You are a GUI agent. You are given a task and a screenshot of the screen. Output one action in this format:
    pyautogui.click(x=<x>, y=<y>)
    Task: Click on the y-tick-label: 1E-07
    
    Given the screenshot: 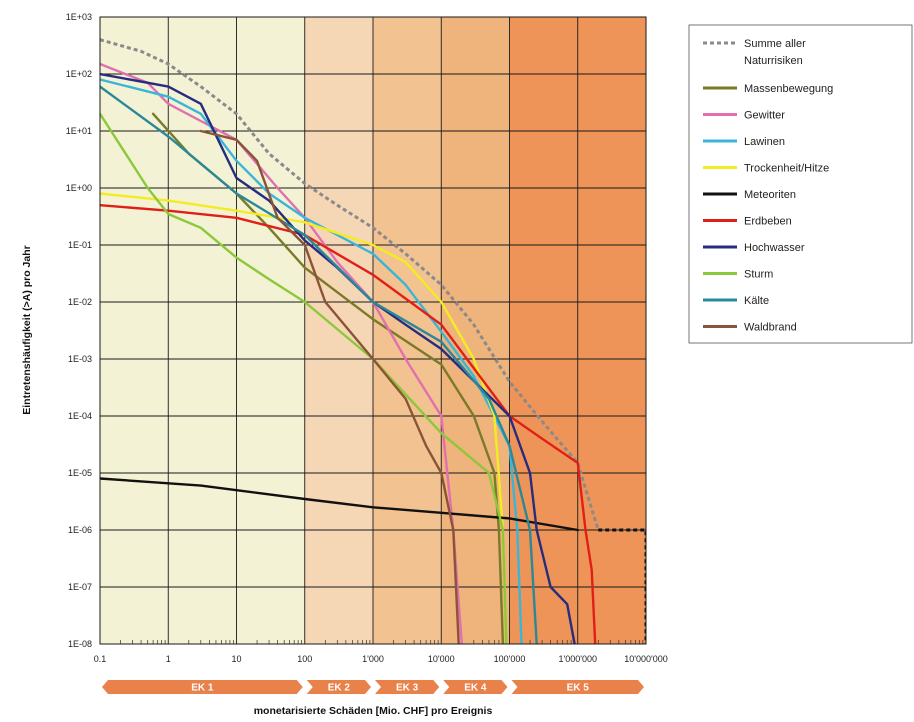 What is the action you would take?
    pyautogui.click(x=80, y=587)
    